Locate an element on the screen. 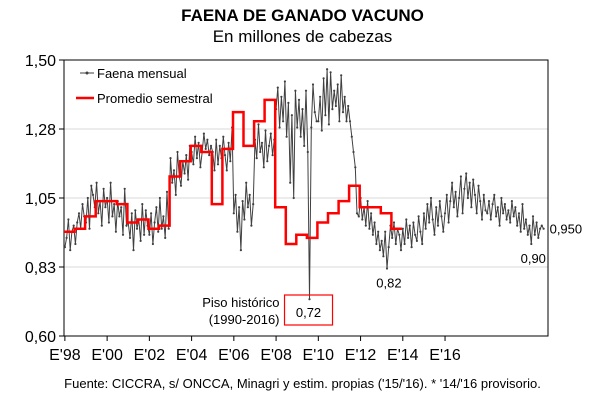 The image size is (605, 403). annotation-last-value: 0,950 is located at coordinates (566, 229).